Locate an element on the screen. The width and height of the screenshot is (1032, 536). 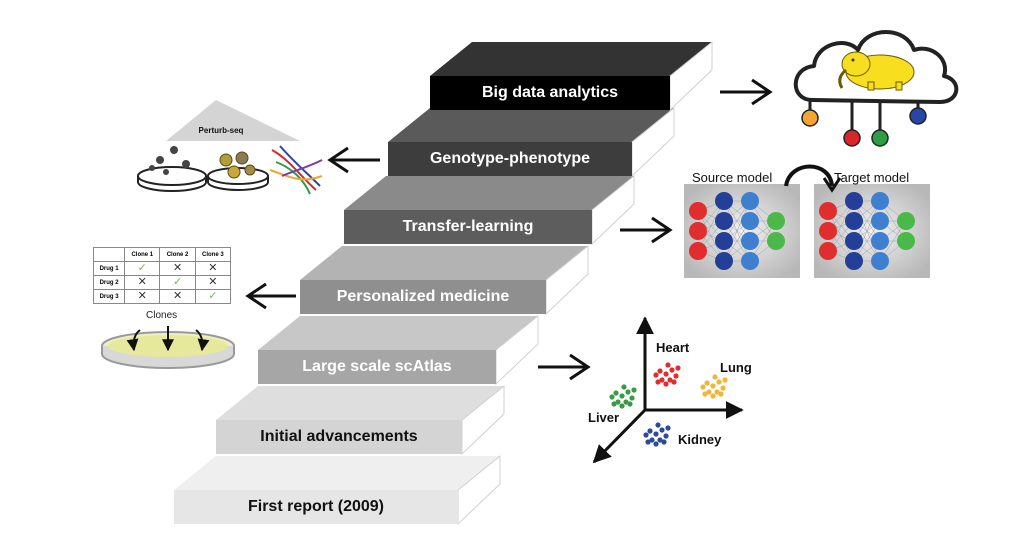
cell-clusters is located at coordinates (668, 404).